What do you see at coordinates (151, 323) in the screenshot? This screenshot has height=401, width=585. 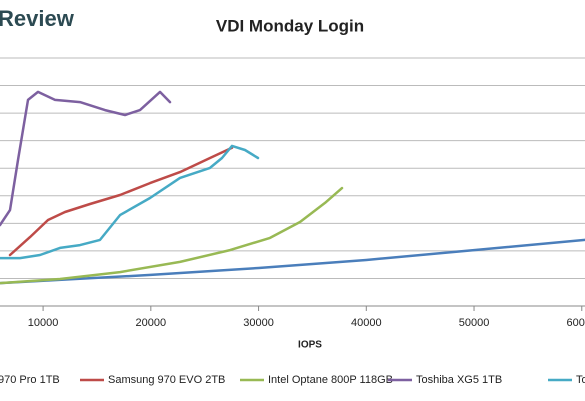 I see `x-tick-label: 20000` at bounding box center [151, 323].